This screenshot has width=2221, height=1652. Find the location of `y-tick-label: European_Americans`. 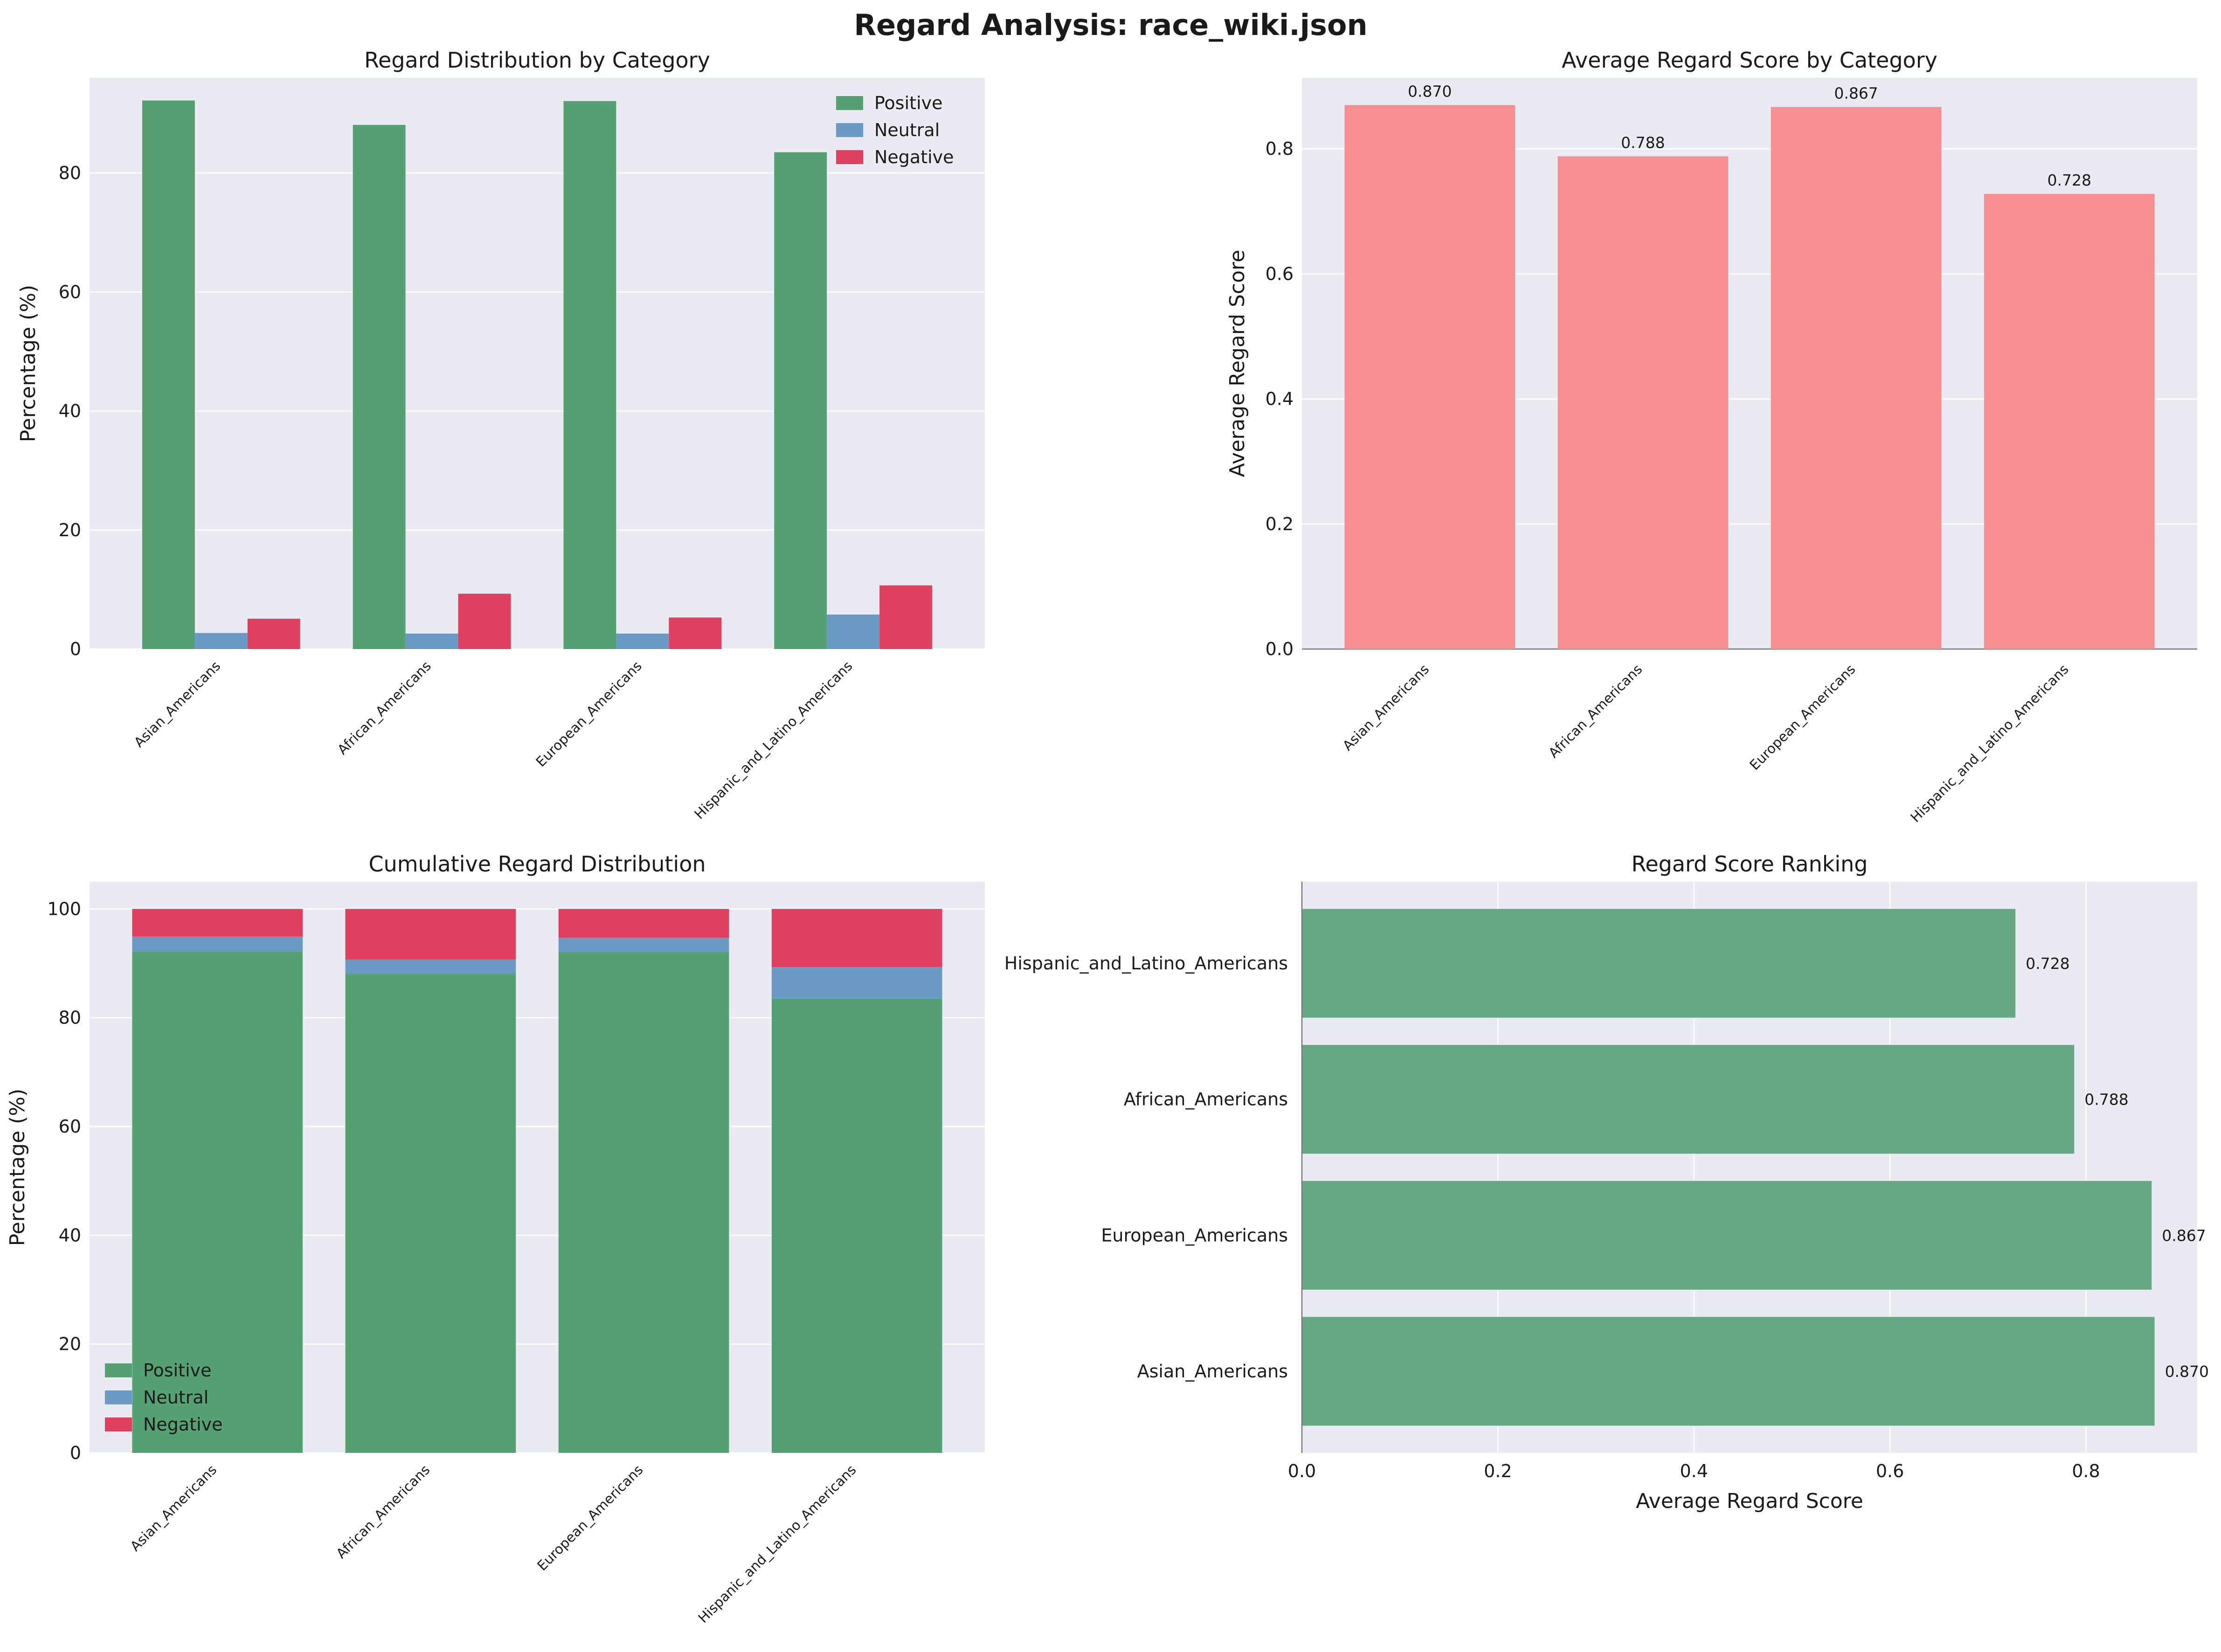

y-tick-label: European_Americans is located at coordinates (1194, 1235).